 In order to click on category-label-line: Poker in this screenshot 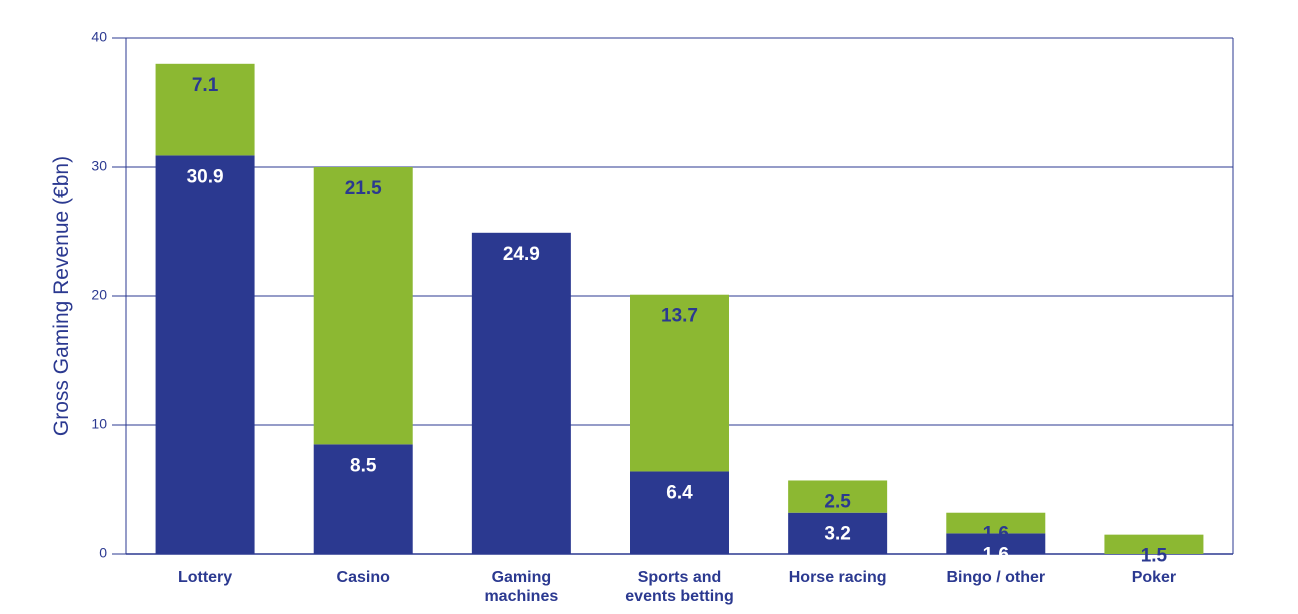, I will do `click(1154, 577)`.